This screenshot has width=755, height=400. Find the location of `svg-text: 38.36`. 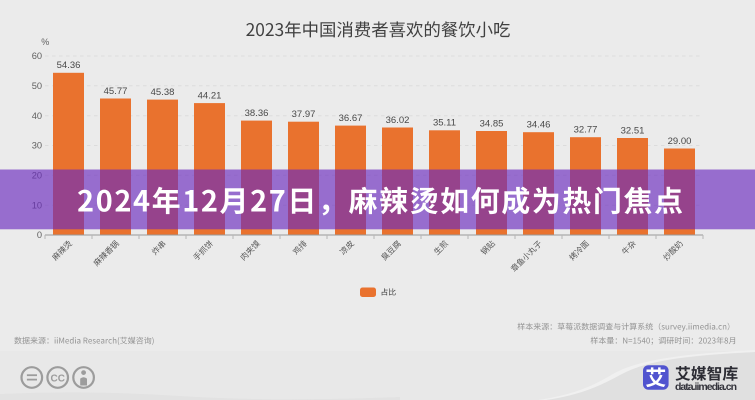

svg-text: 38.36 is located at coordinates (257, 113).